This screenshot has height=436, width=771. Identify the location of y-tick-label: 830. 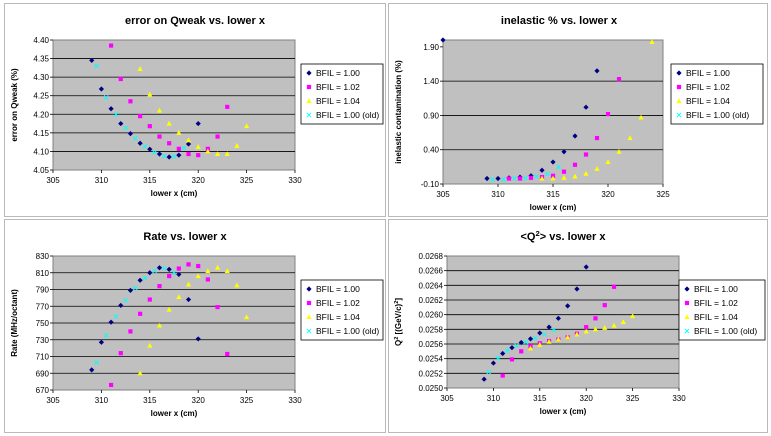
(43, 256).